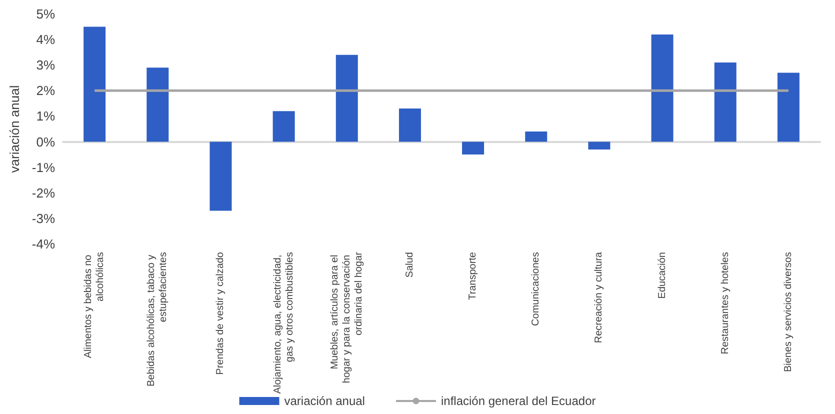 This screenshot has width=835, height=414. What do you see at coordinates (599, 298) in the screenshot?
I see `x-tick-label: Recreación y cultura` at bounding box center [599, 298].